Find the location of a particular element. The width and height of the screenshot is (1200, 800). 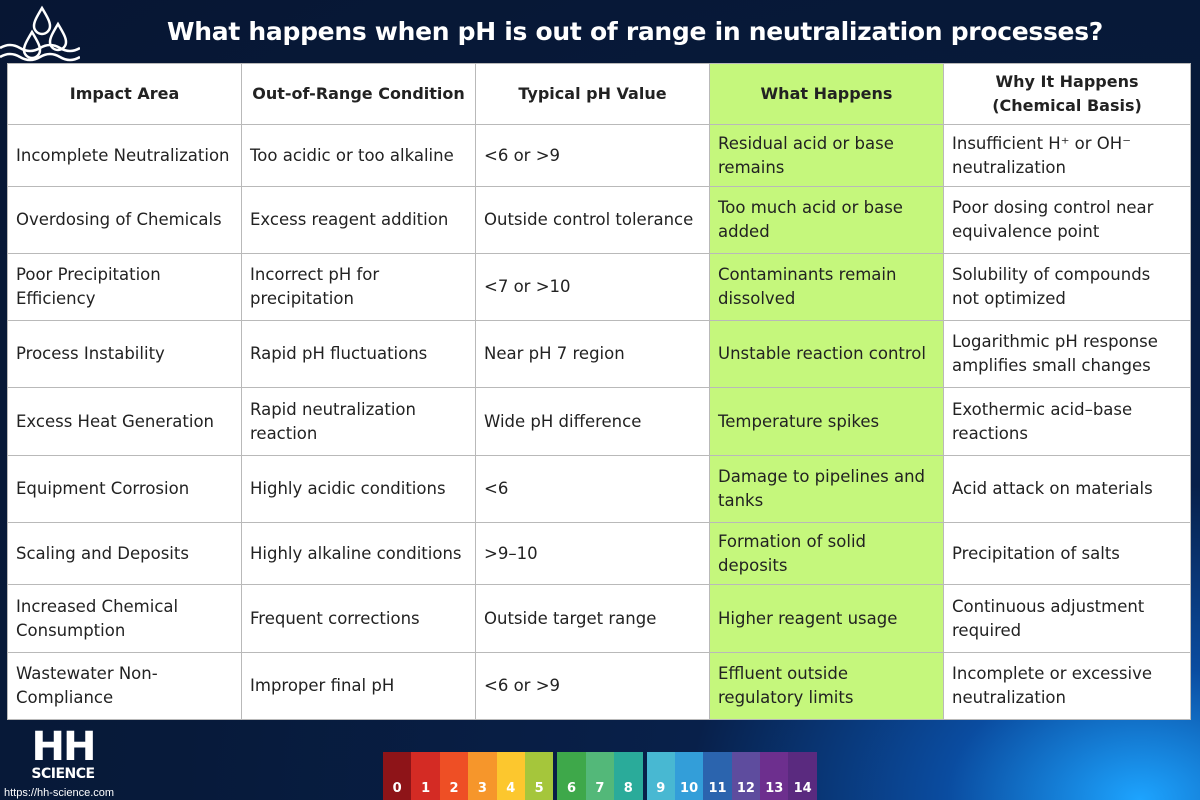

cell-condition: Too acidic or too alkaline is located at coordinates (358, 155).